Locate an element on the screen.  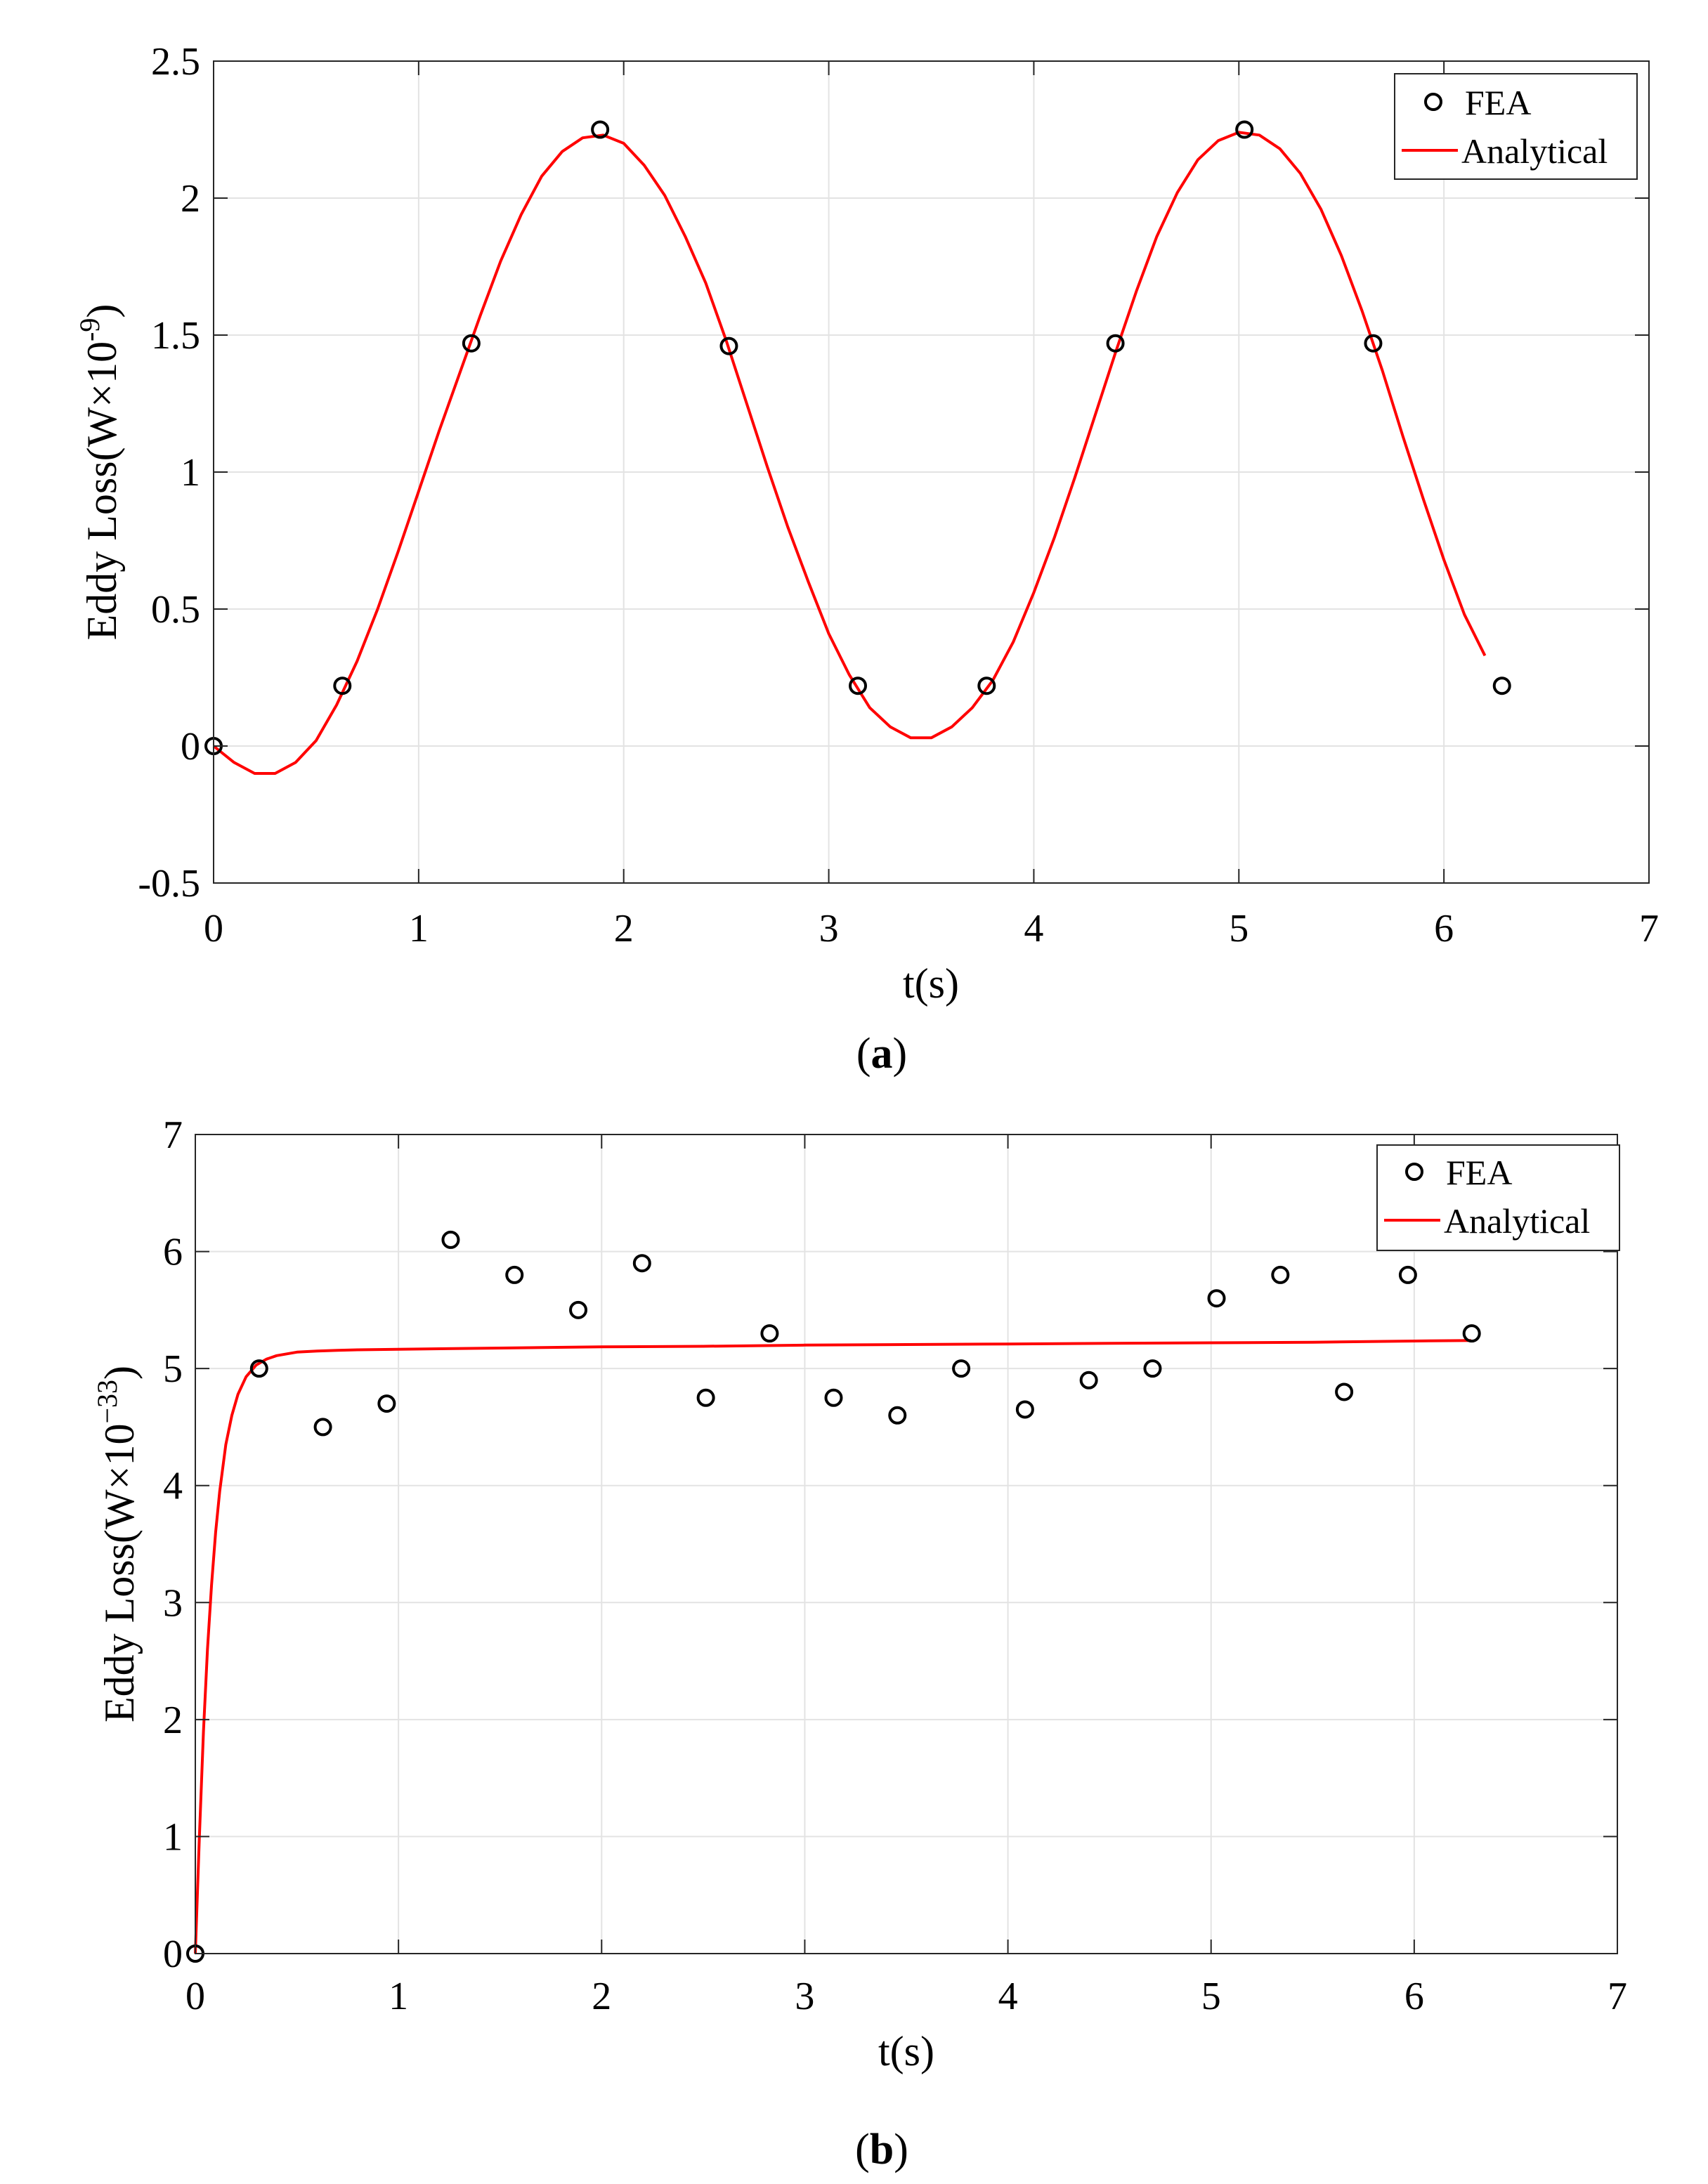
y-tick-label: 6 is located at coordinates (173, 1252).